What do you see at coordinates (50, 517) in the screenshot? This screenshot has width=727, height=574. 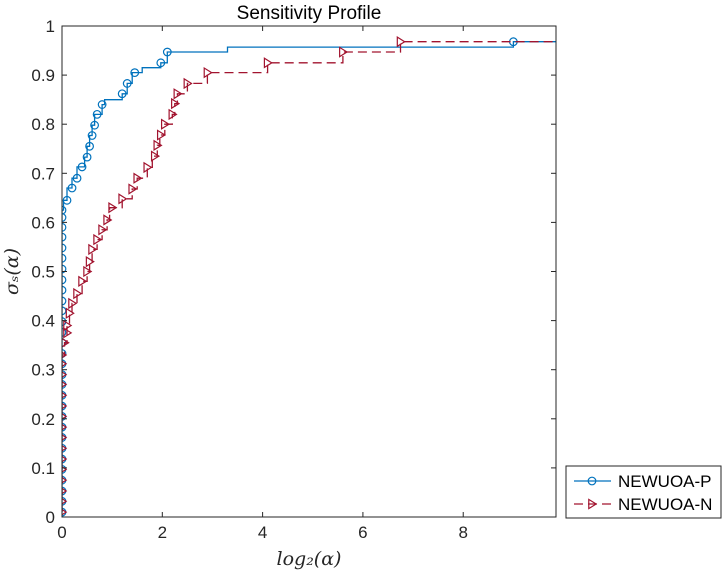 I see `y-tick-label: 0` at bounding box center [50, 517].